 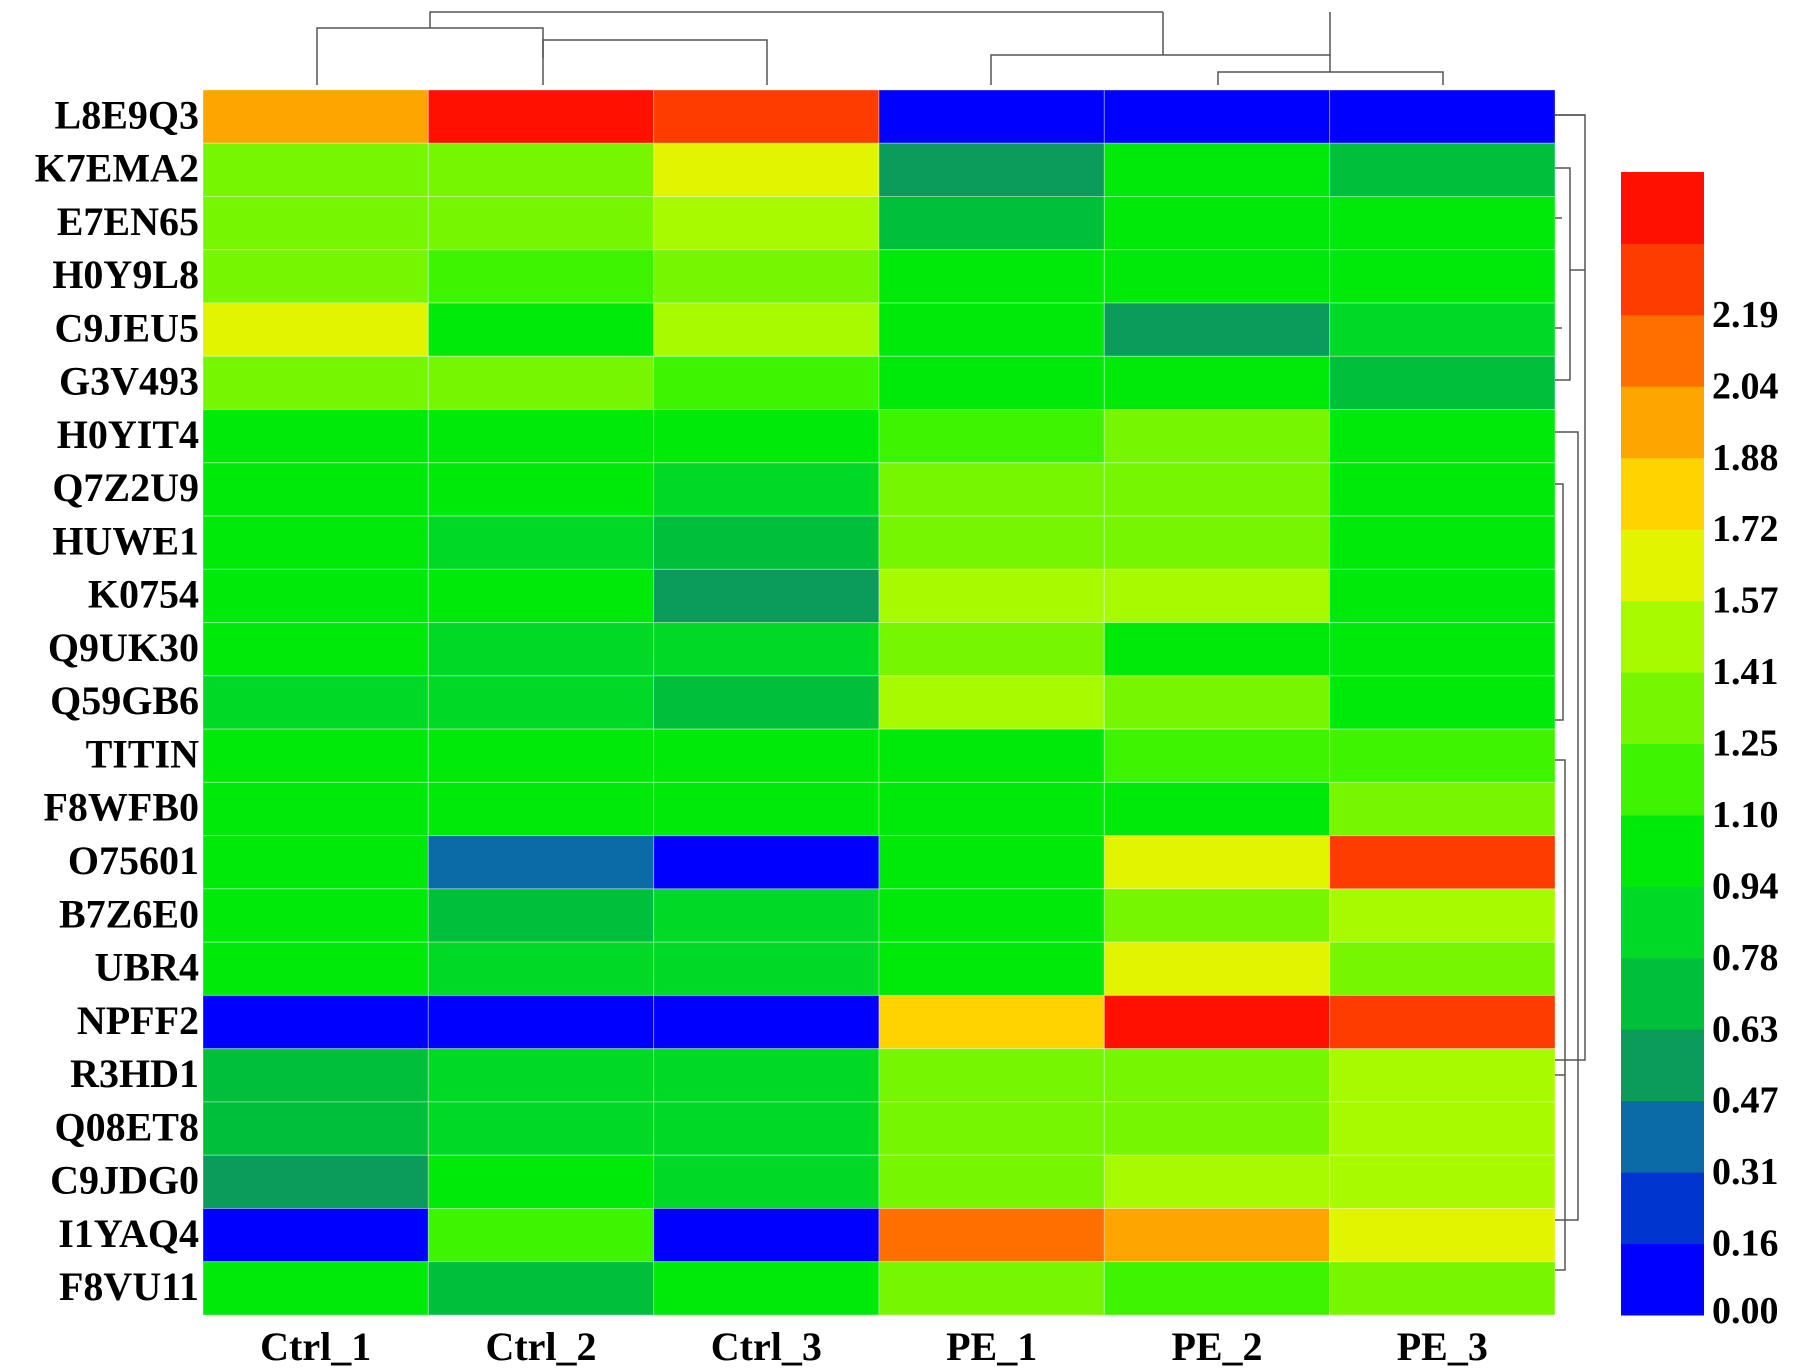 What do you see at coordinates (125, 540) in the screenshot?
I see `row-label: HUWE1` at bounding box center [125, 540].